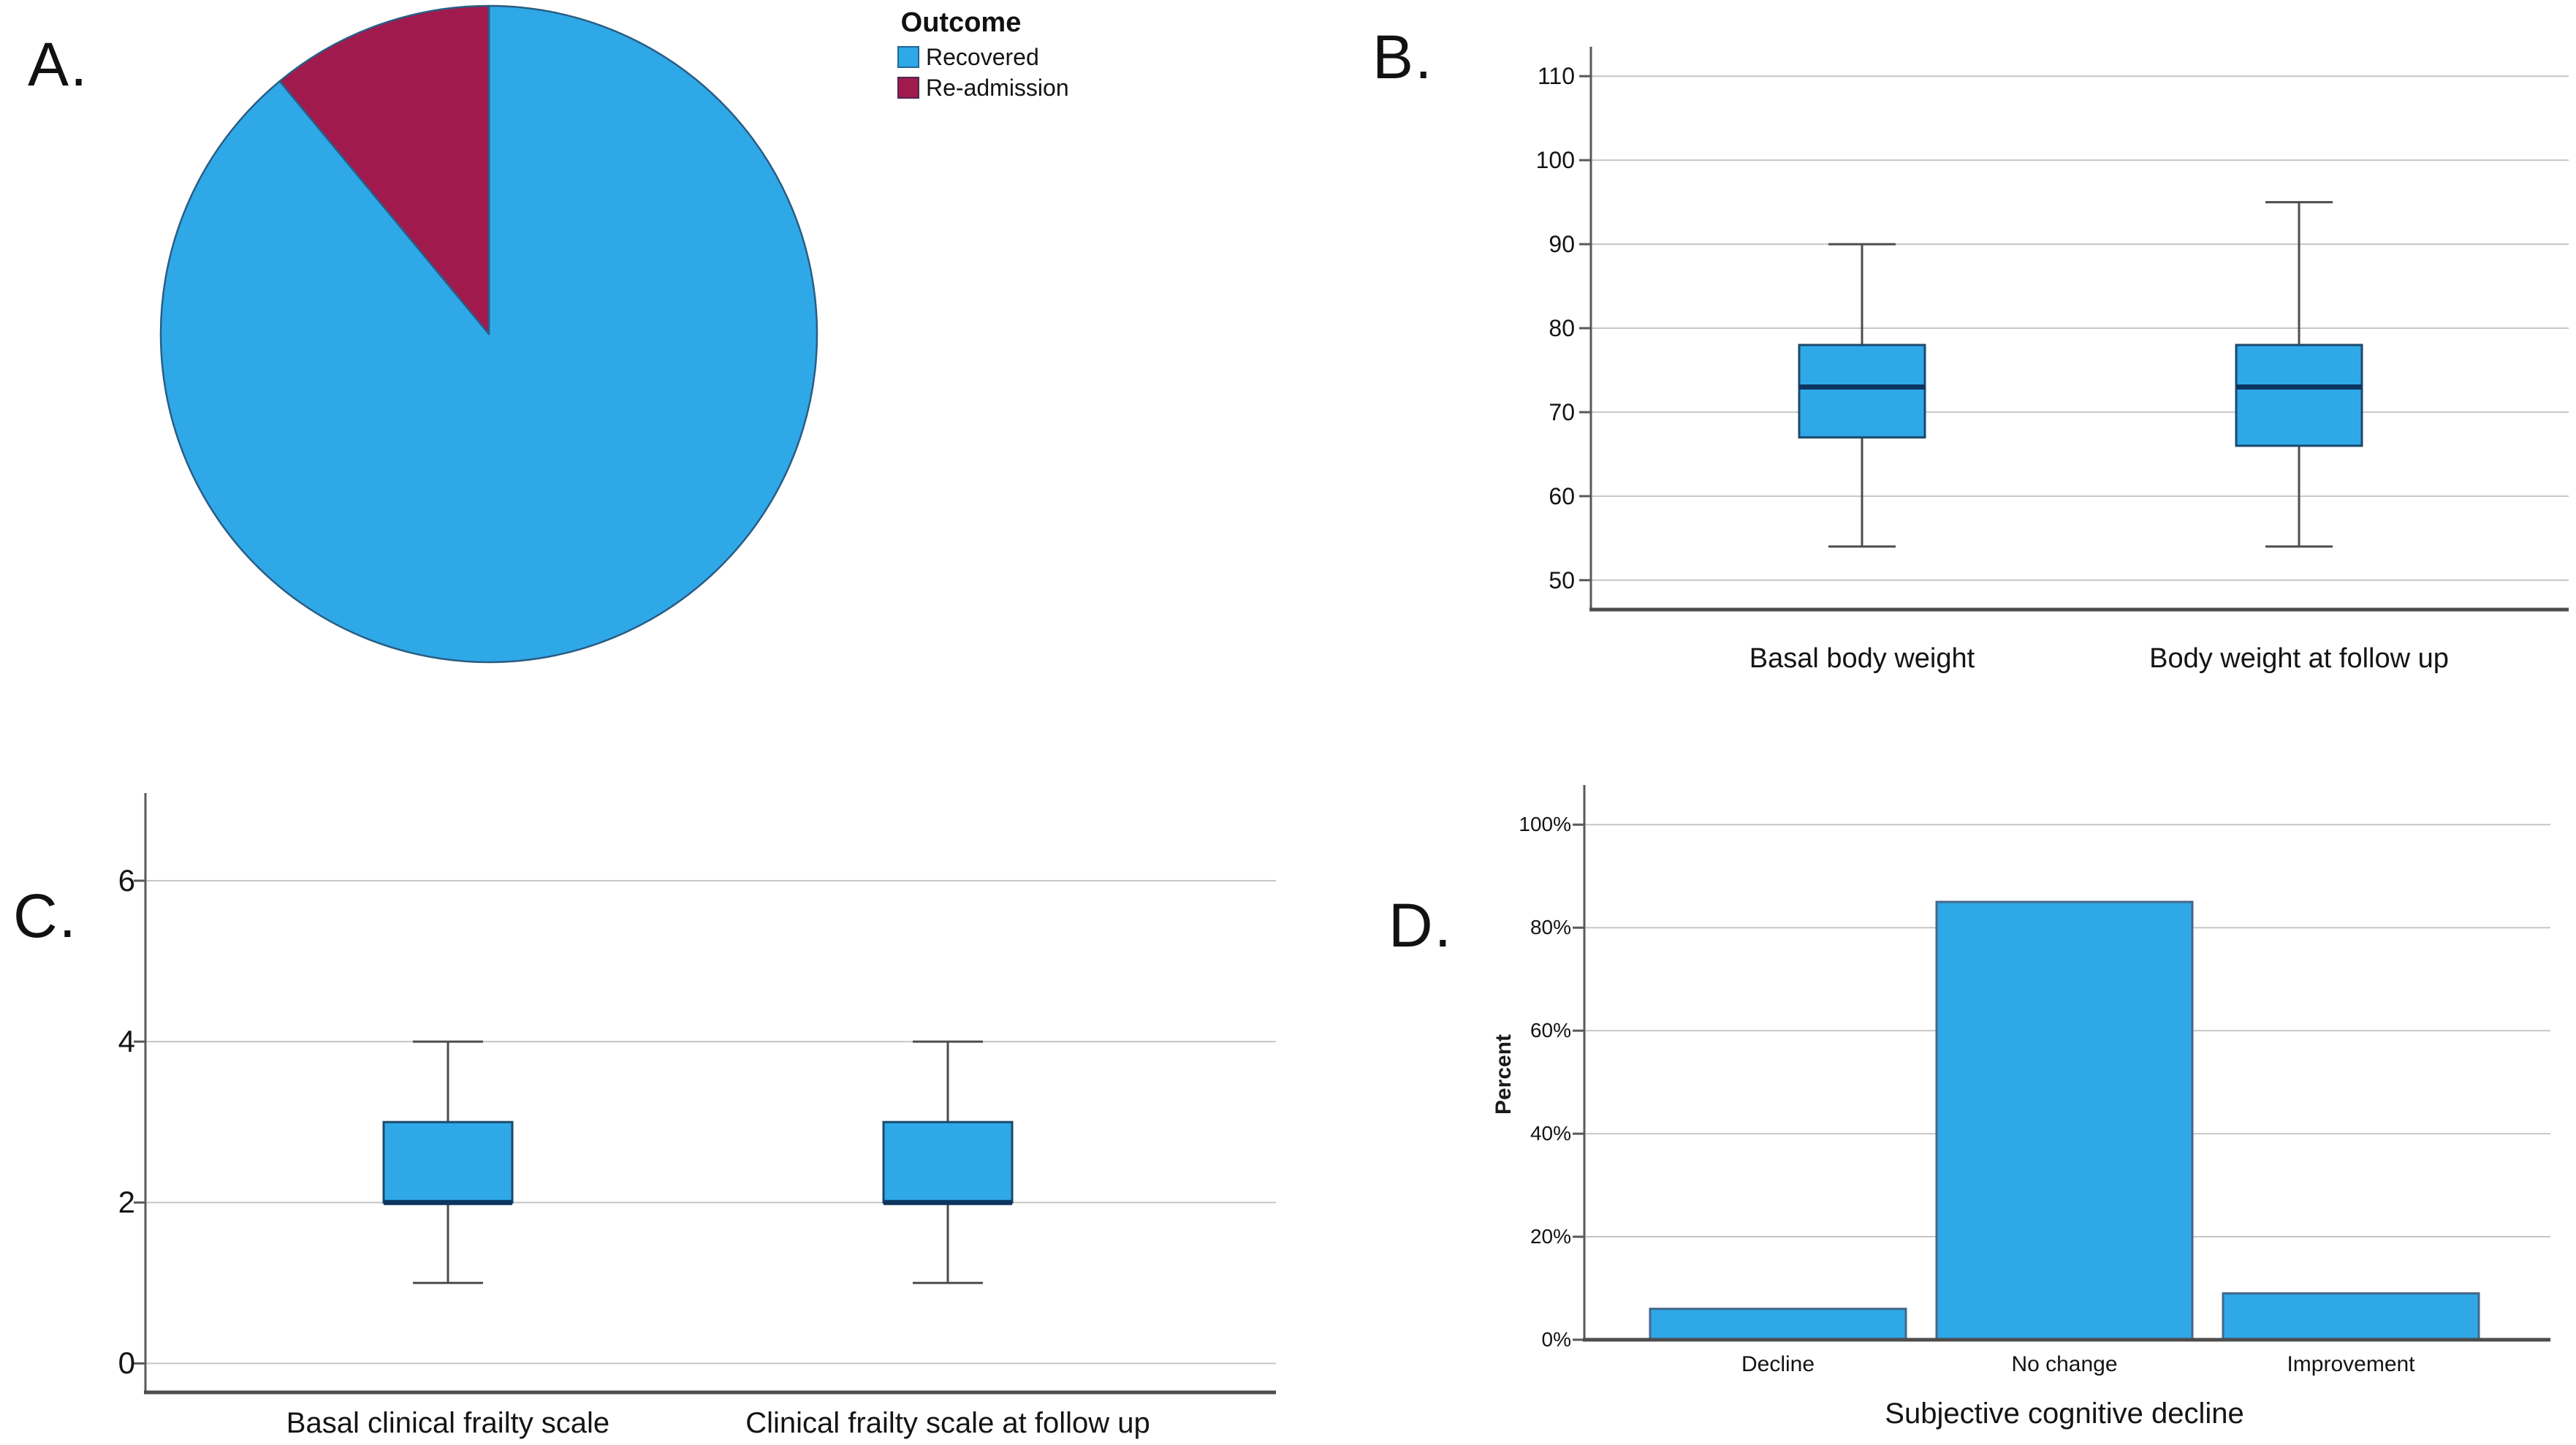  I want to click on panel-a-letter: A., so click(58, 65).